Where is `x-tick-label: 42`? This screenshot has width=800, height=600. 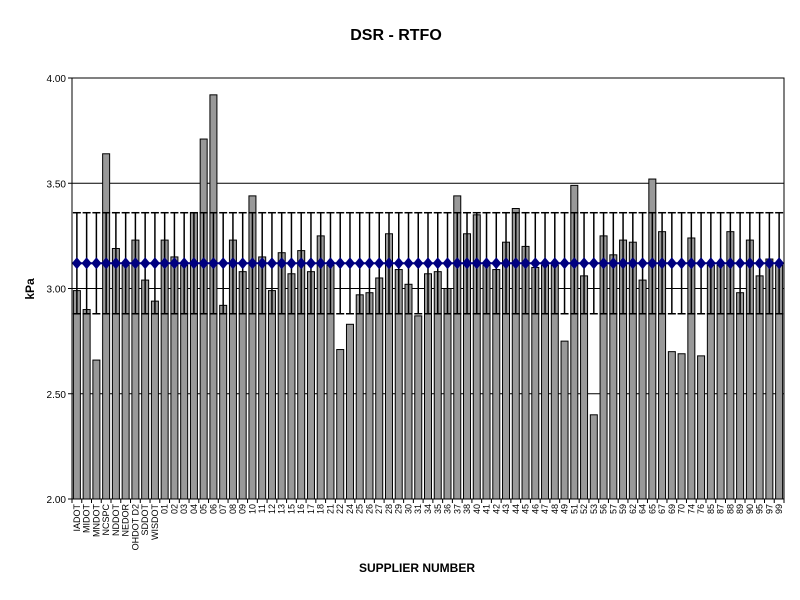
x-tick-label: 42 is located at coordinates (496, 509).